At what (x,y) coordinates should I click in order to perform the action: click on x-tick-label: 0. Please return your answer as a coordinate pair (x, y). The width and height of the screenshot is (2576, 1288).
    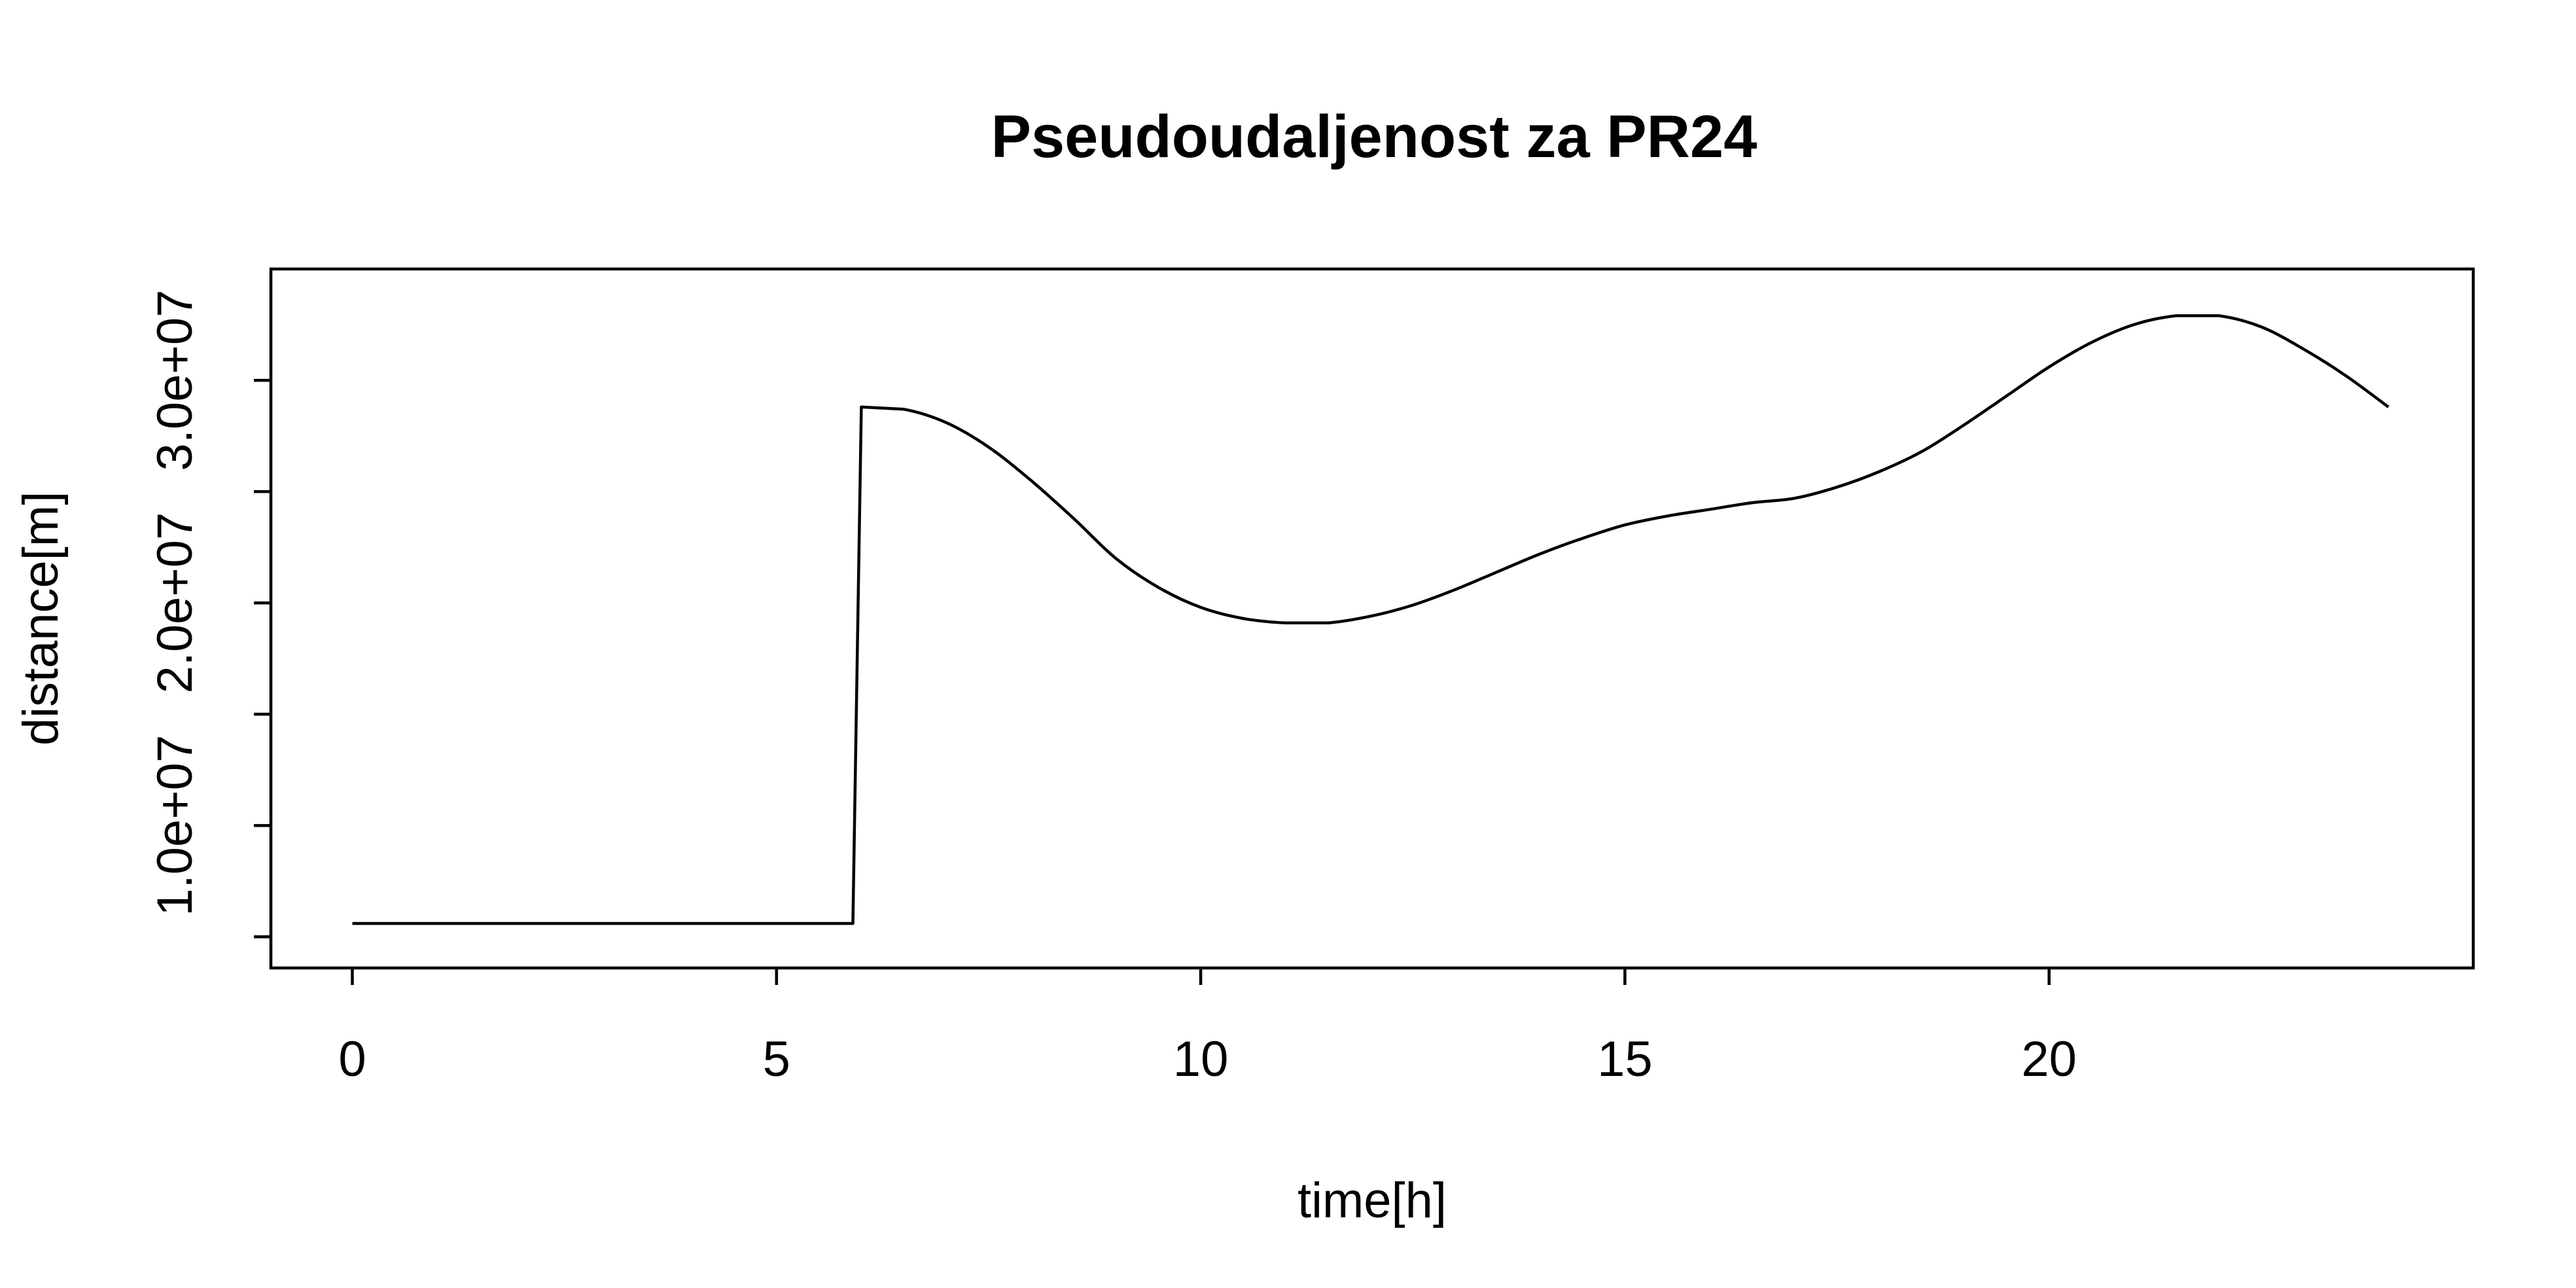
    Looking at the image, I should click on (352, 1059).